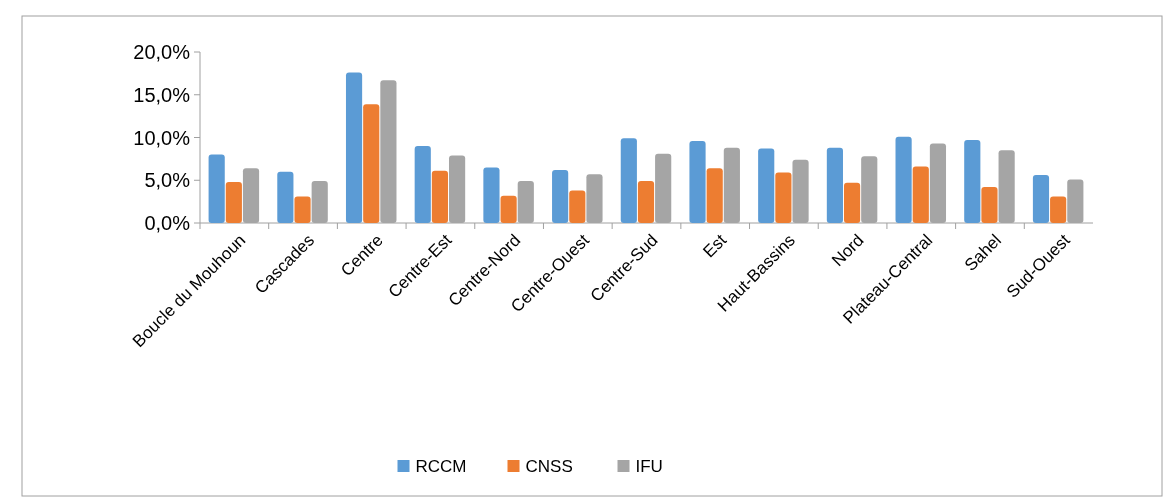 This screenshot has height=503, width=1173. What do you see at coordinates (649, 466) in the screenshot?
I see `legend-label: IFU` at bounding box center [649, 466].